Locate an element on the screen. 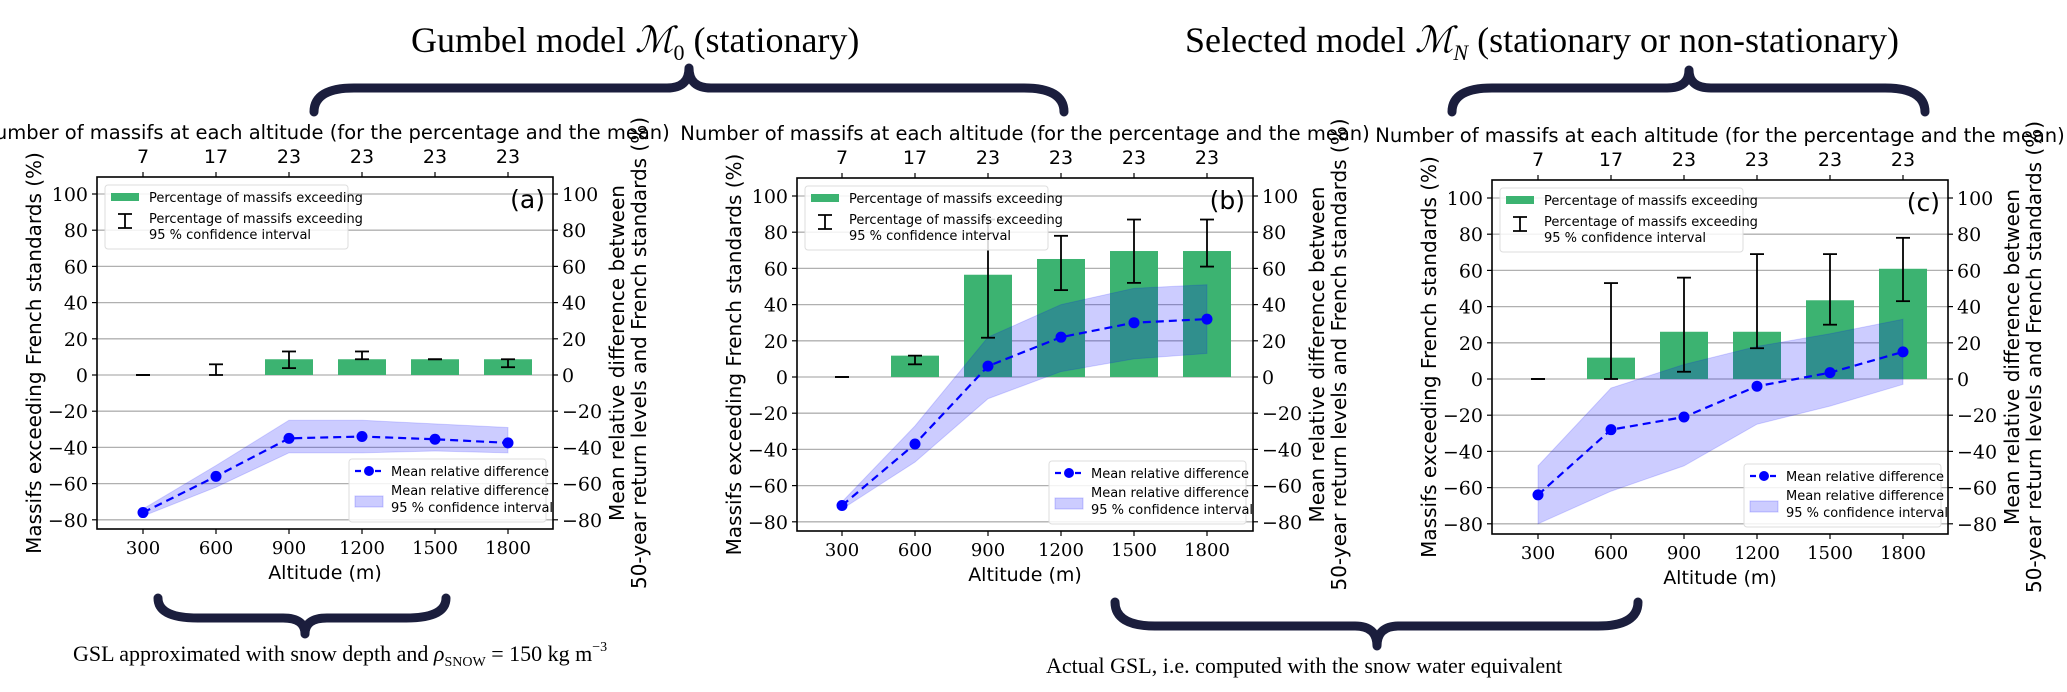 This screenshot has height=692, width=2067. y-tick-label-left: −40 is located at coordinates (1463, 452).